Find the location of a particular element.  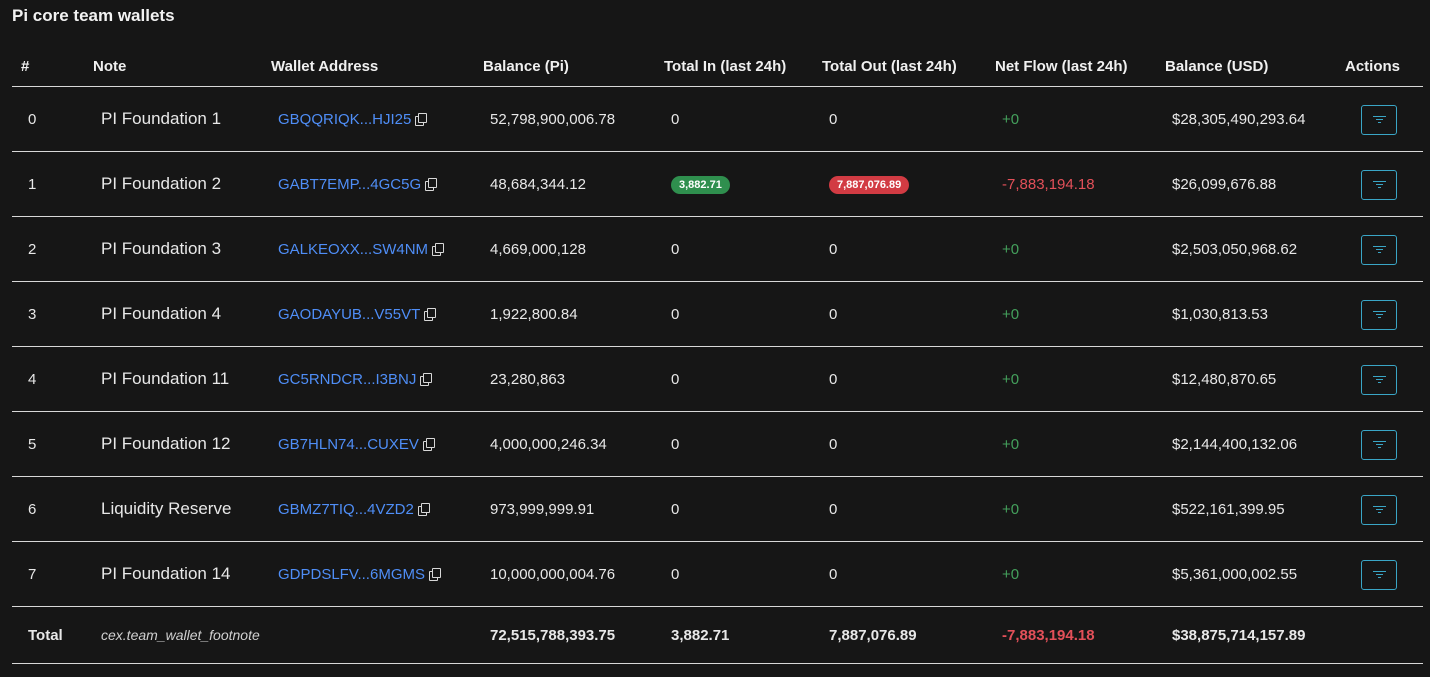

row-balance-usd: $522,161,399.95 is located at coordinates (1255, 509).